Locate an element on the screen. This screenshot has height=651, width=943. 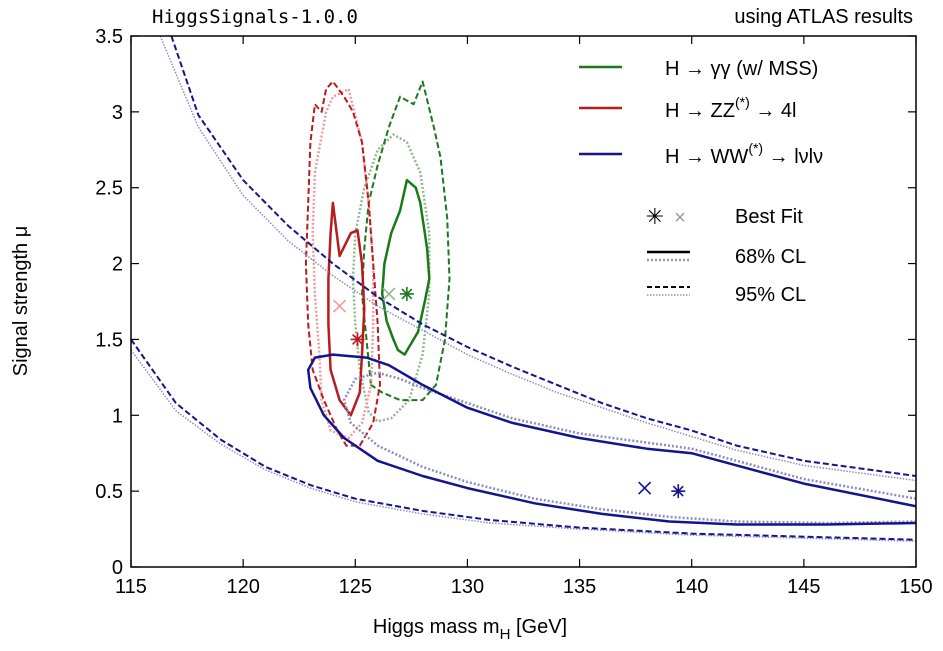
gamma-cl95-higgssignals-contour is located at coordinates (406, 241).